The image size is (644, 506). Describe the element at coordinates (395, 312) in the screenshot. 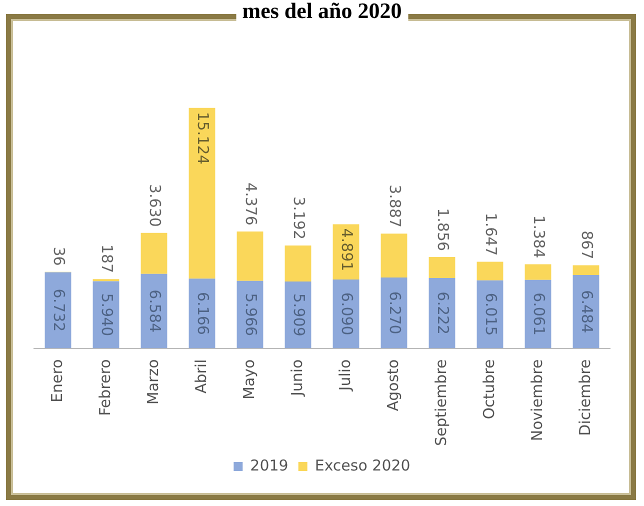

I see `data-label: 6.270` at that location.